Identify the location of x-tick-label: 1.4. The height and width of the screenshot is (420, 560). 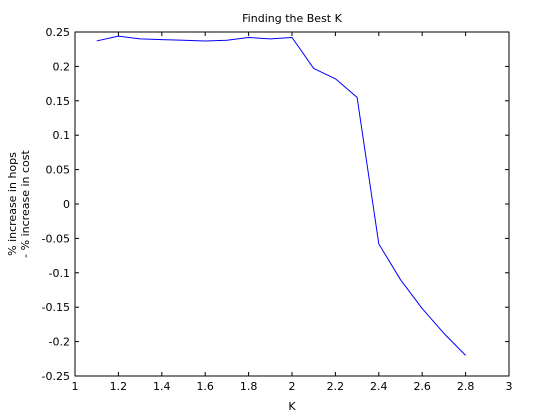
(162, 386).